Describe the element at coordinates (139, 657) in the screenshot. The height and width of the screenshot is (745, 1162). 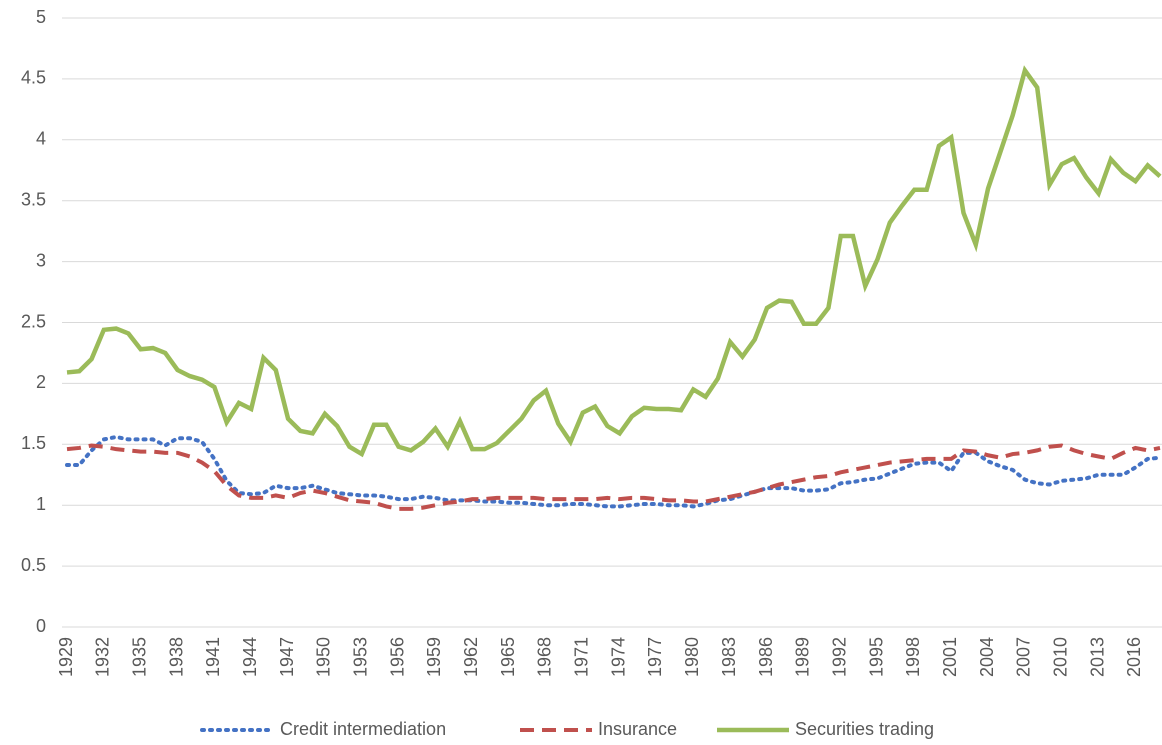
I see `x-tick-label: 1935` at that location.